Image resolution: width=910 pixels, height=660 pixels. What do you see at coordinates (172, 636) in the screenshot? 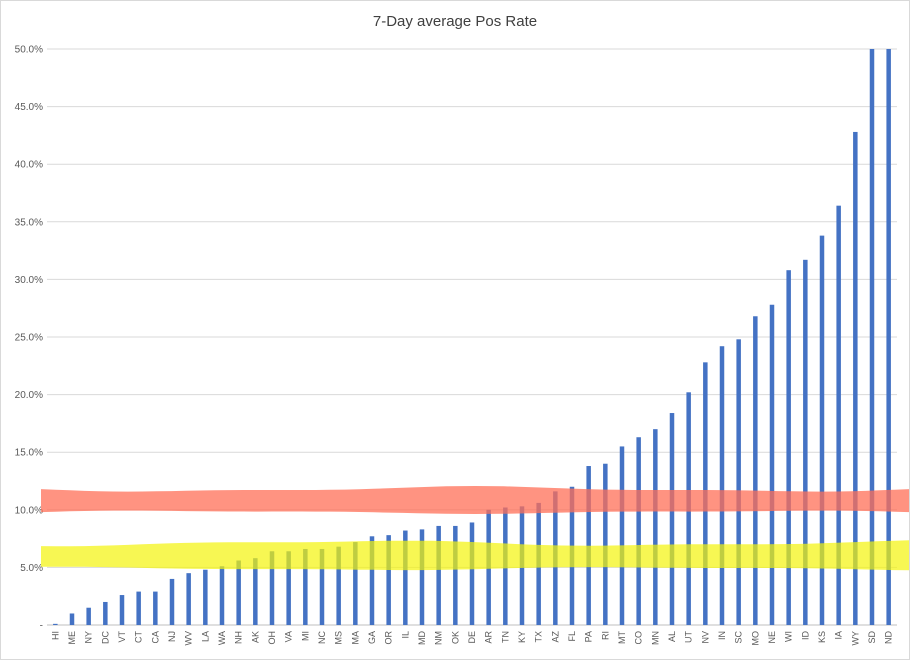
I see `x-tick-label: NJ` at bounding box center [172, 636].